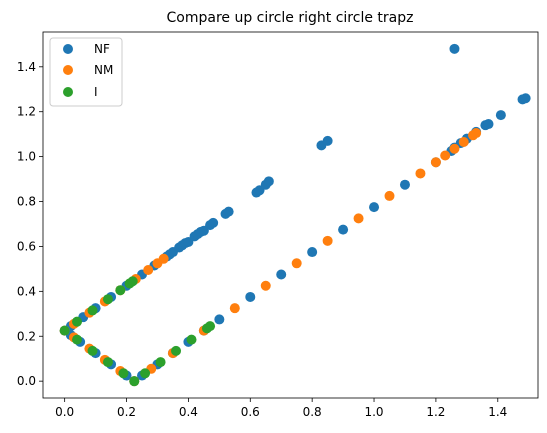 Image resolution: width=547 pixels, height=433 pixels. What do you see at coordinates (126, 412) in the screenshot?
I see `x-tick-label: 0.2` at bounding box center [126, 412].